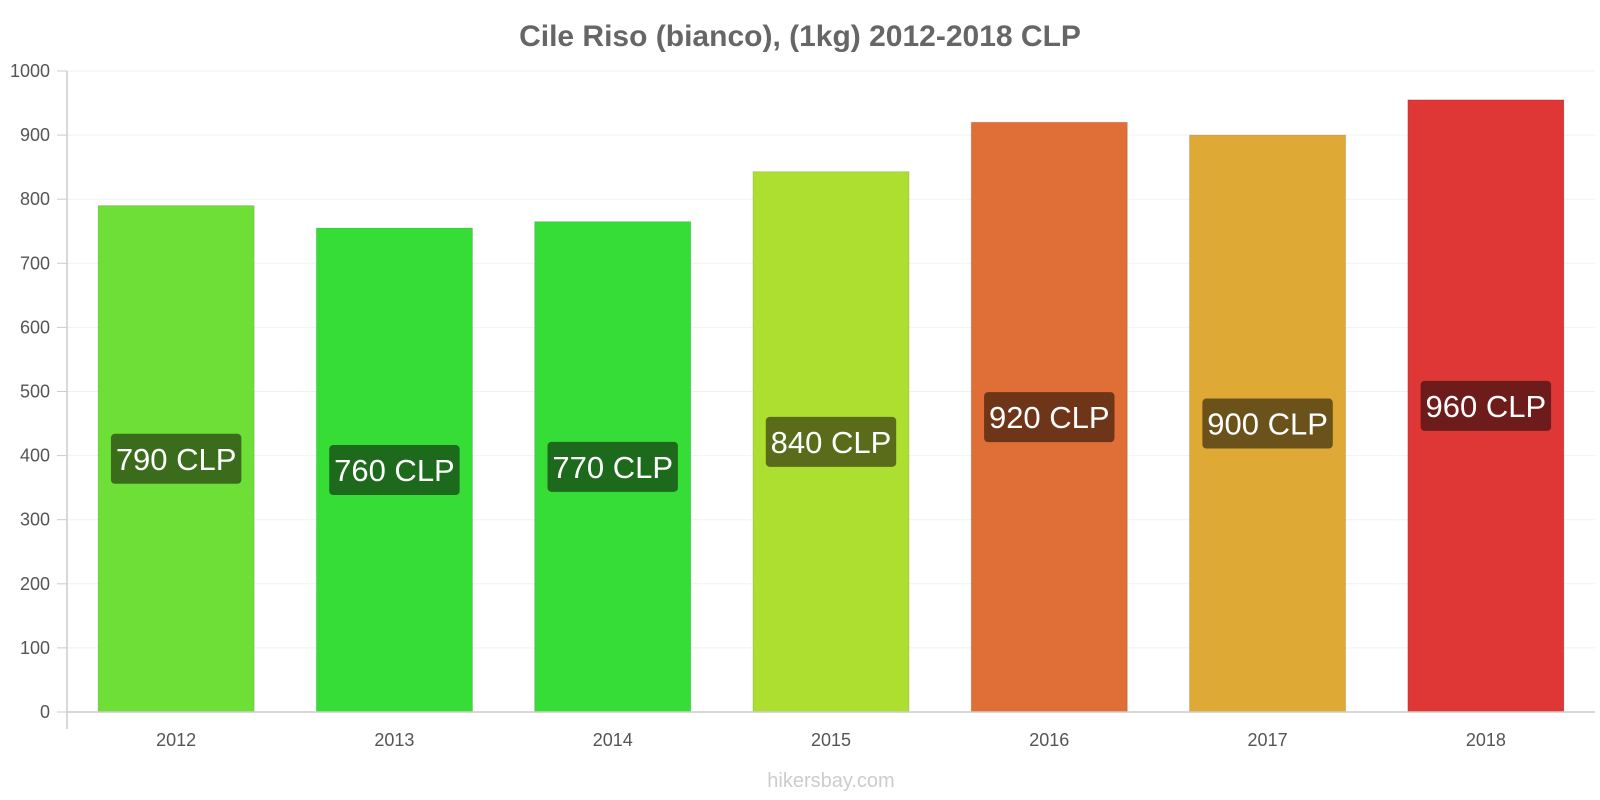  What do you see at coordinates (176, 740) in the screenshot?
I see `x-tick-label: 2012` at bounding box center [176, 740].